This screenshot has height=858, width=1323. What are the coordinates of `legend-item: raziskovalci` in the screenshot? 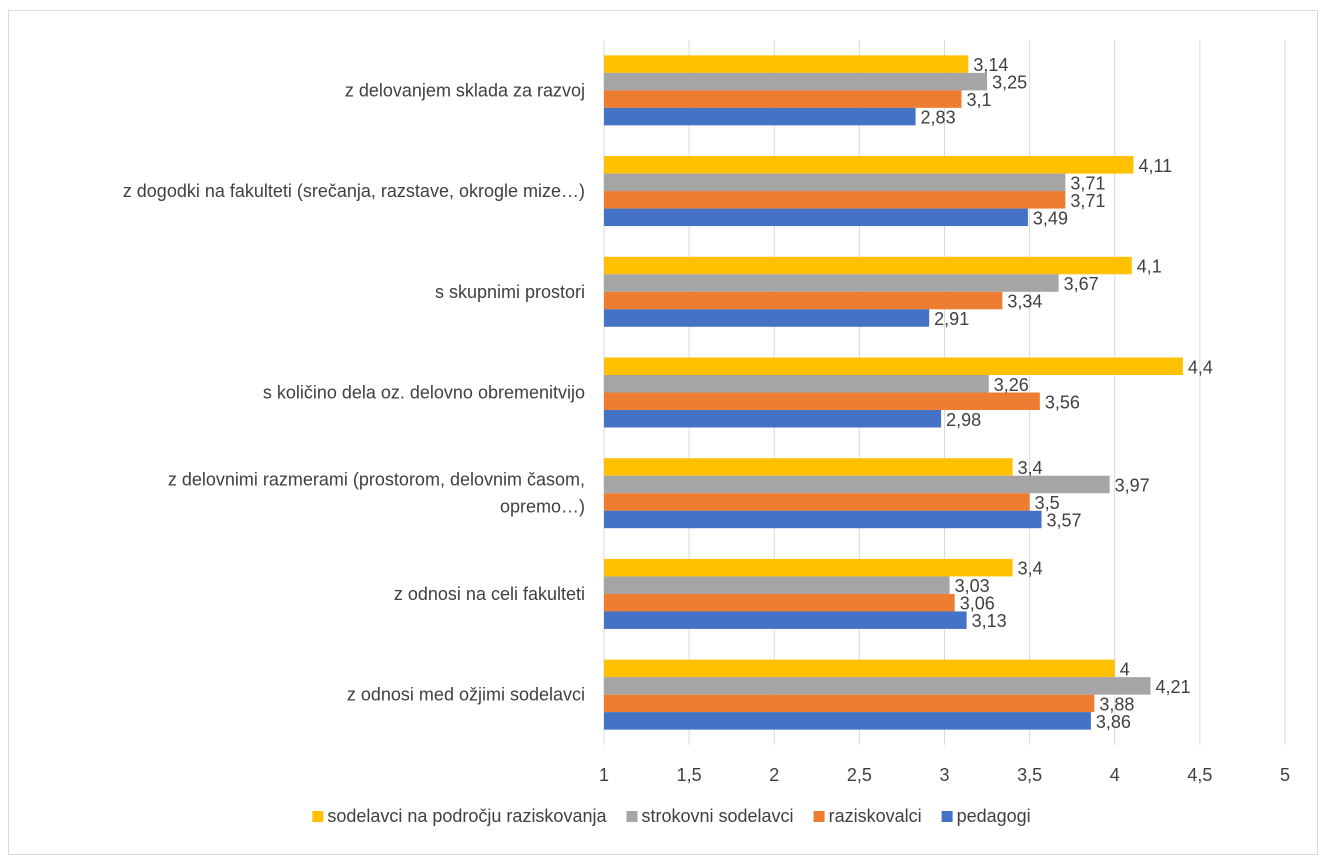 It's located at (867, 816).